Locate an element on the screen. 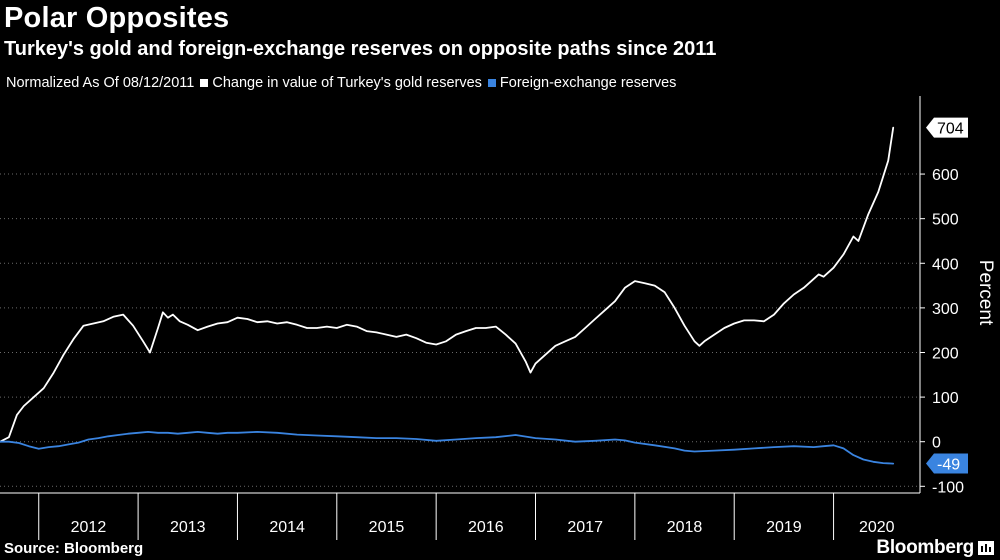 This screenshot has width=1000, height=560. x-tick-label: 2016 is located at coordinates (486, 527).